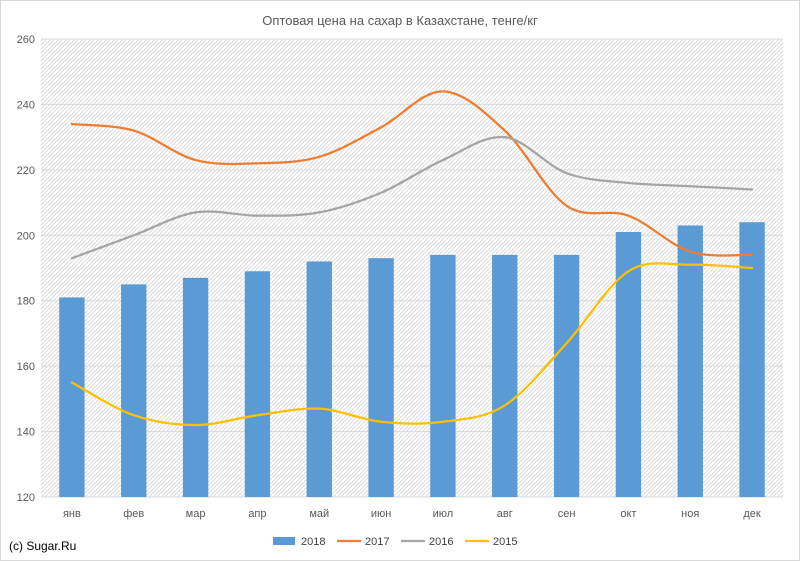 The width and height of the screenshot is (800, 561). What do you see at coordinates (133, 514) in the screenshot?
I see `x-tick-label: фев` at bounding box center [133, 514].